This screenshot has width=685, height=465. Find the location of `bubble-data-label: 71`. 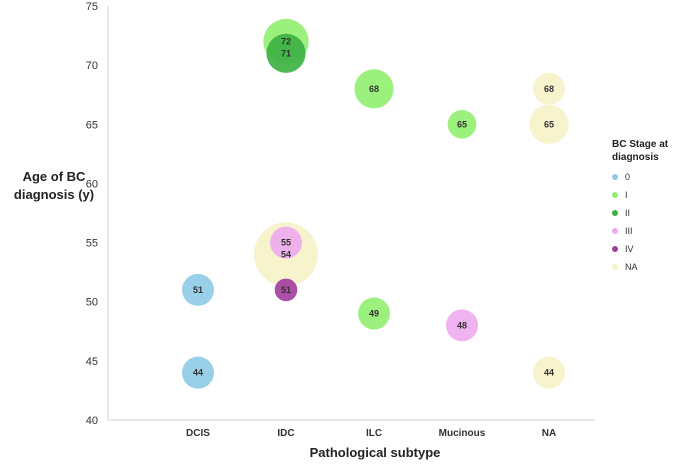

bubble-data-label: 71 is located at coordinates (286, 53).